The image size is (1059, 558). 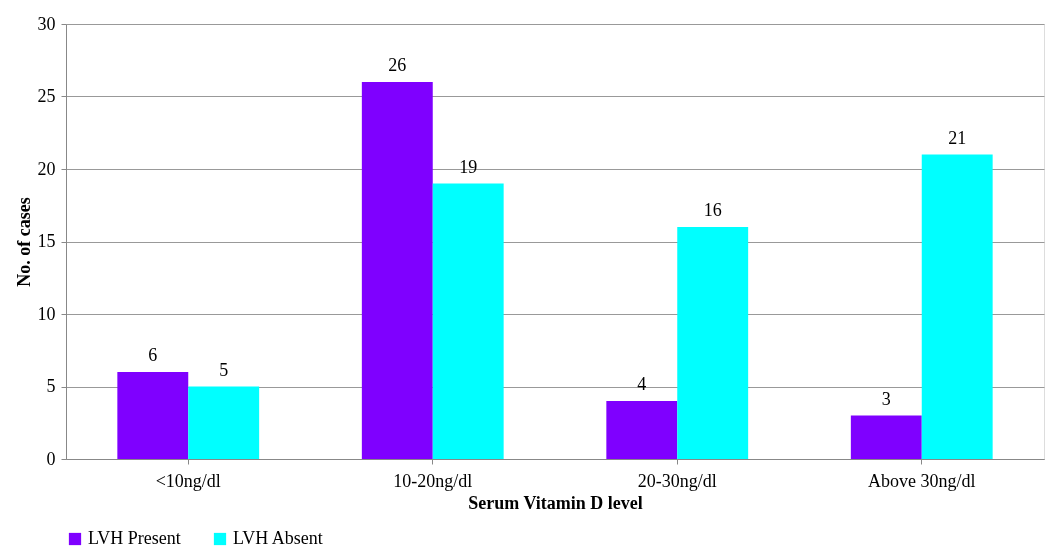 I want to click on legend-label: LVH Absent, so click(x=278, y=538).